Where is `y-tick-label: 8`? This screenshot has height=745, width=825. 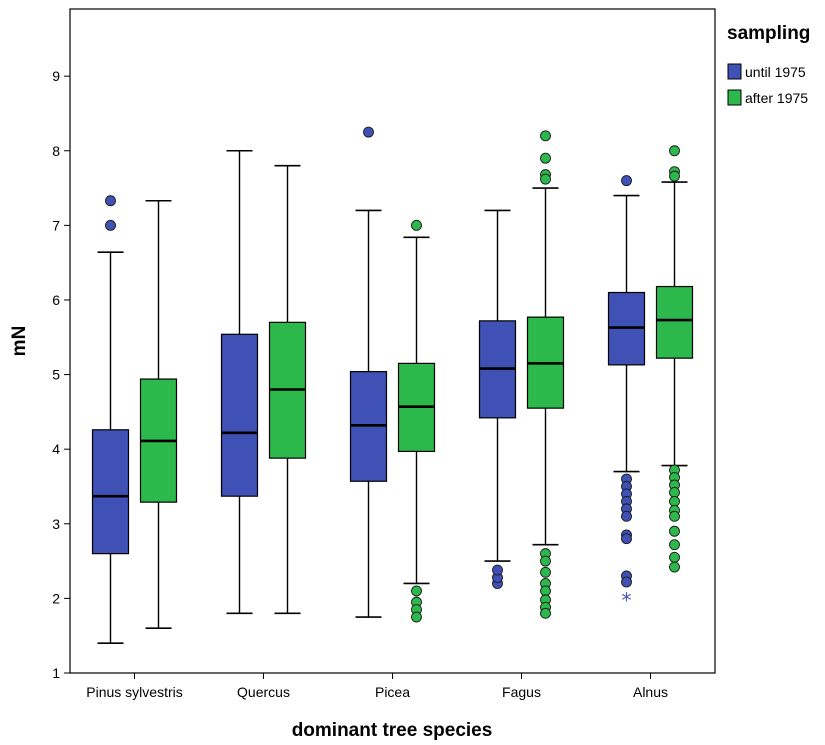
y-tick-label: 8 is located at coordinates (56, 151).